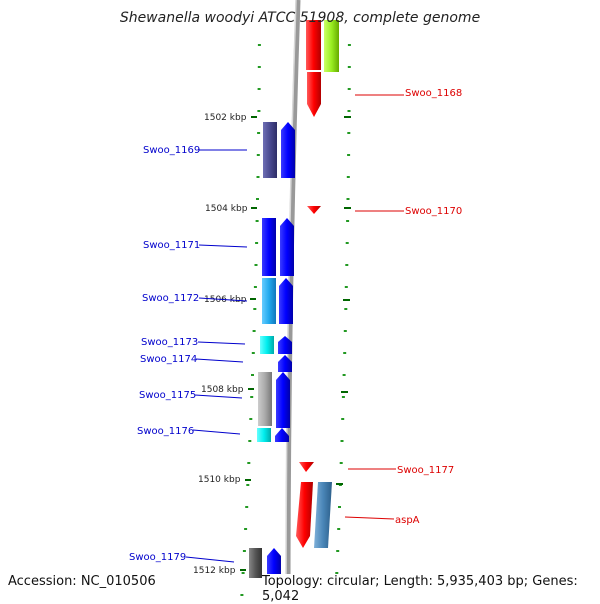 The width and height of the screenshot is (600, 604). Describe the element at coordinates (282, 435) in the screenshot. I see `gene-swoo-1176-arrow` at that location.